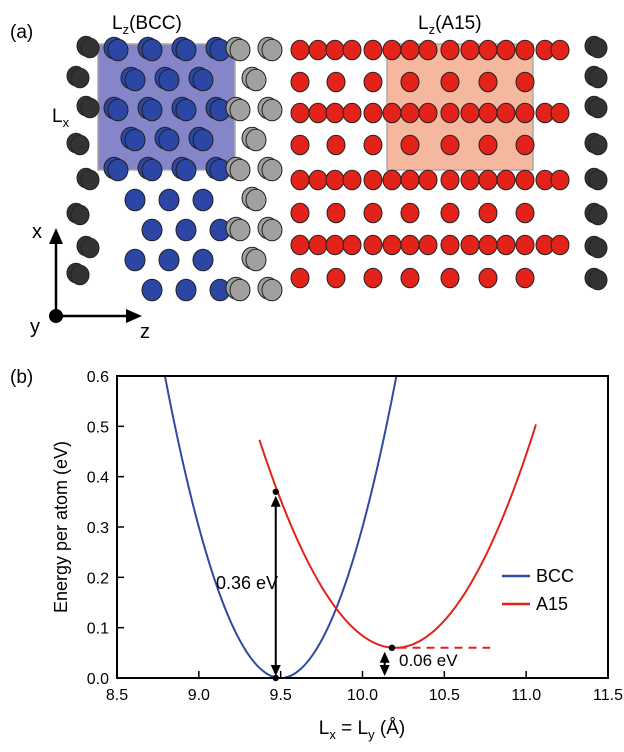 The height and width of the screenshot is (752, 624). Describe the element at coordinates (275, 670) in the screenshot. I see `energy-gap-arrow-head-bottom` at that location.